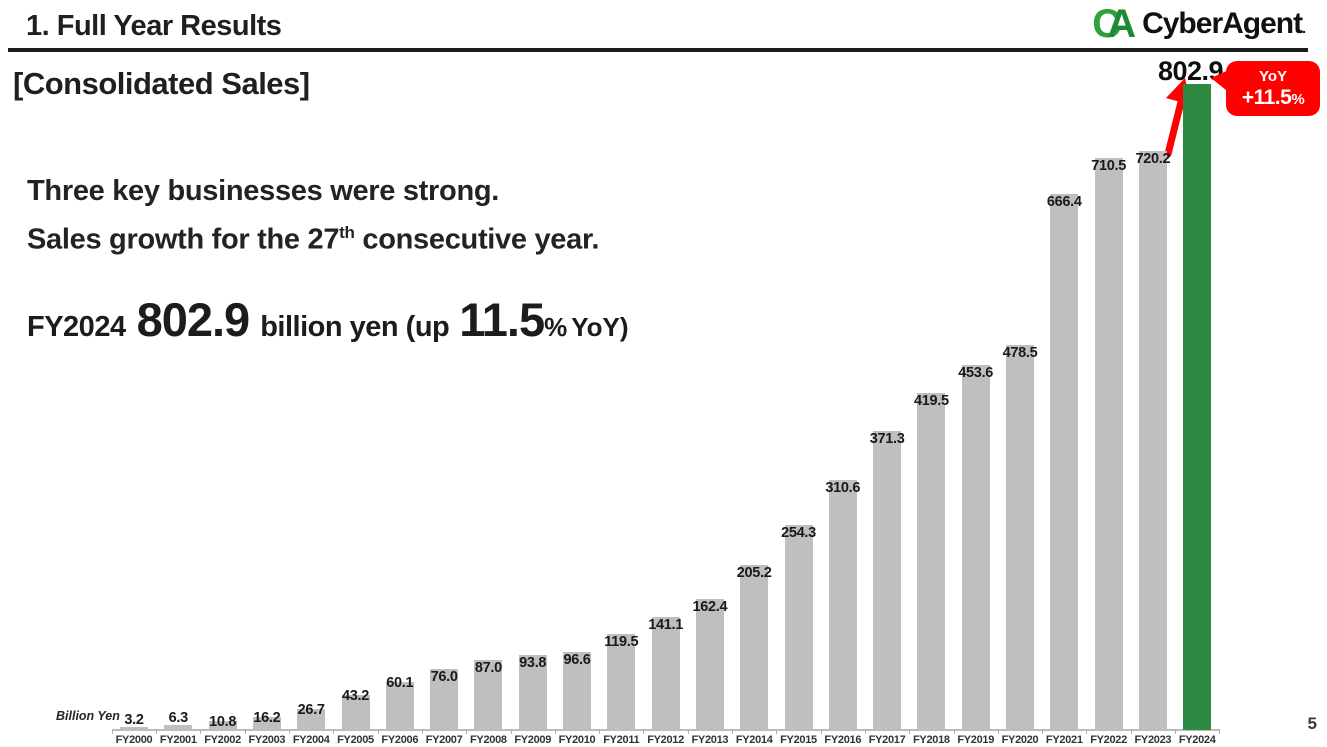 Image resolution: width=1327 pixels, height=747 pixels. I want to click on bar-FY2006, so click(399, 705).